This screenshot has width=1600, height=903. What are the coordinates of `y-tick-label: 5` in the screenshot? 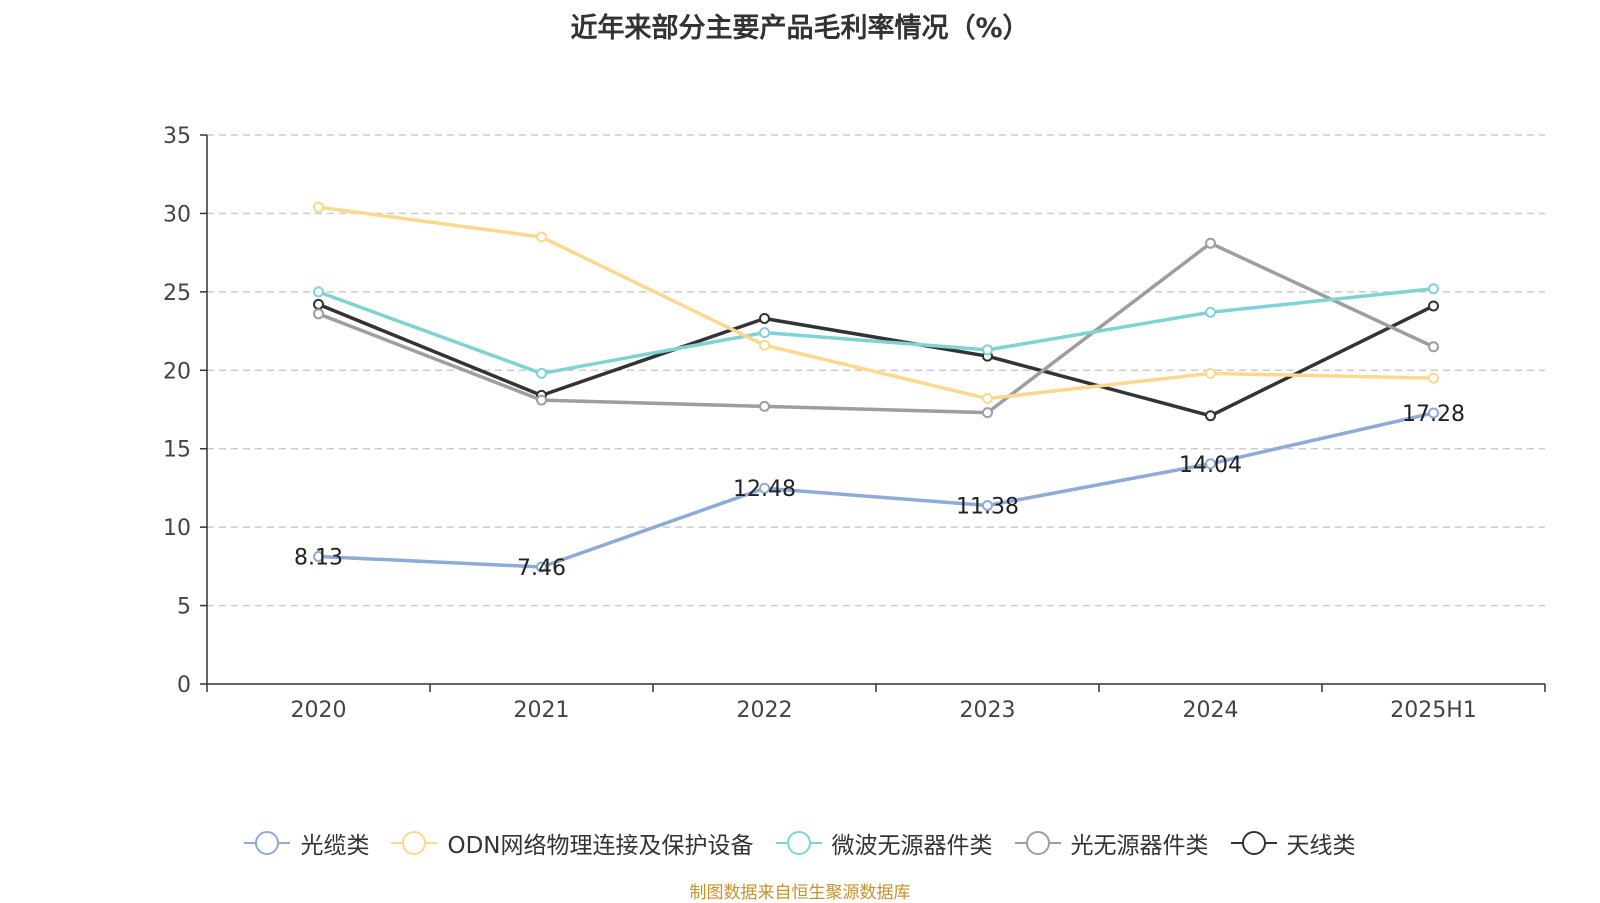 It's located at (184, 607).